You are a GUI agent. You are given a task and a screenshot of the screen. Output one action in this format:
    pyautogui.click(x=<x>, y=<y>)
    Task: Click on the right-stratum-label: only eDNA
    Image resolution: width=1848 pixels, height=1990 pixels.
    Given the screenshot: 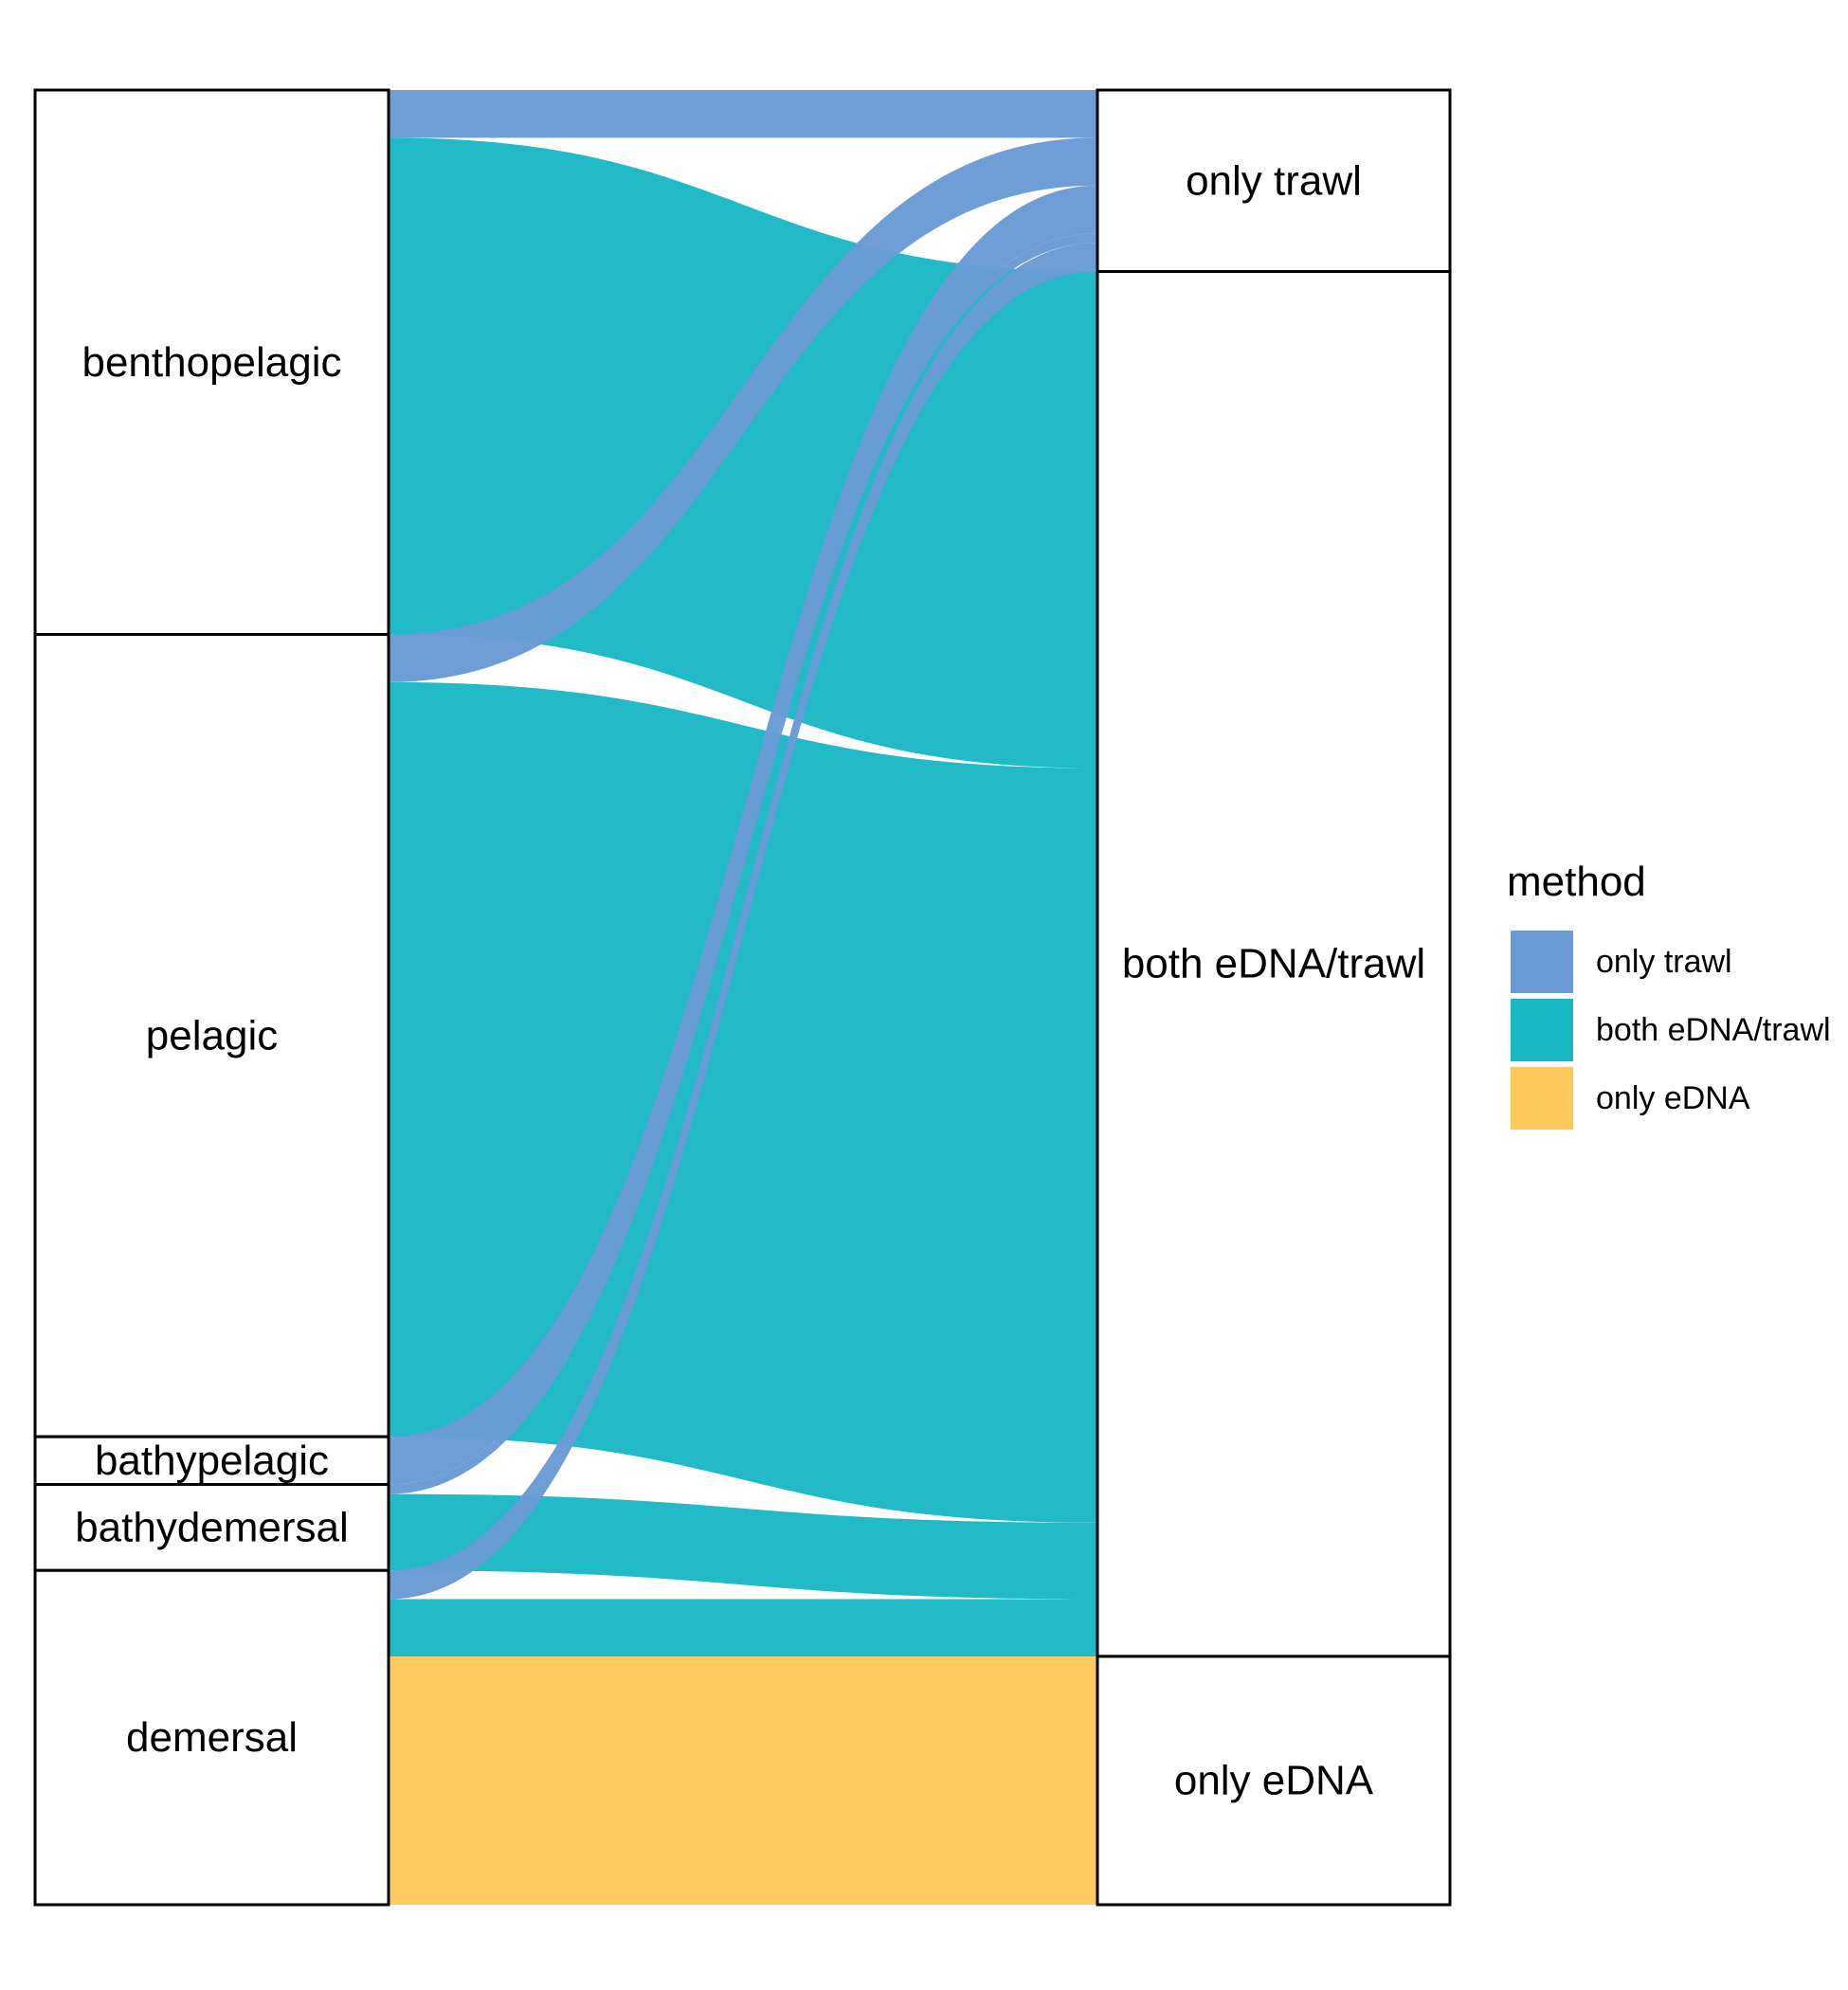 What is the action you would take?
    pyautogui.click(x=1274, y=1780)
    